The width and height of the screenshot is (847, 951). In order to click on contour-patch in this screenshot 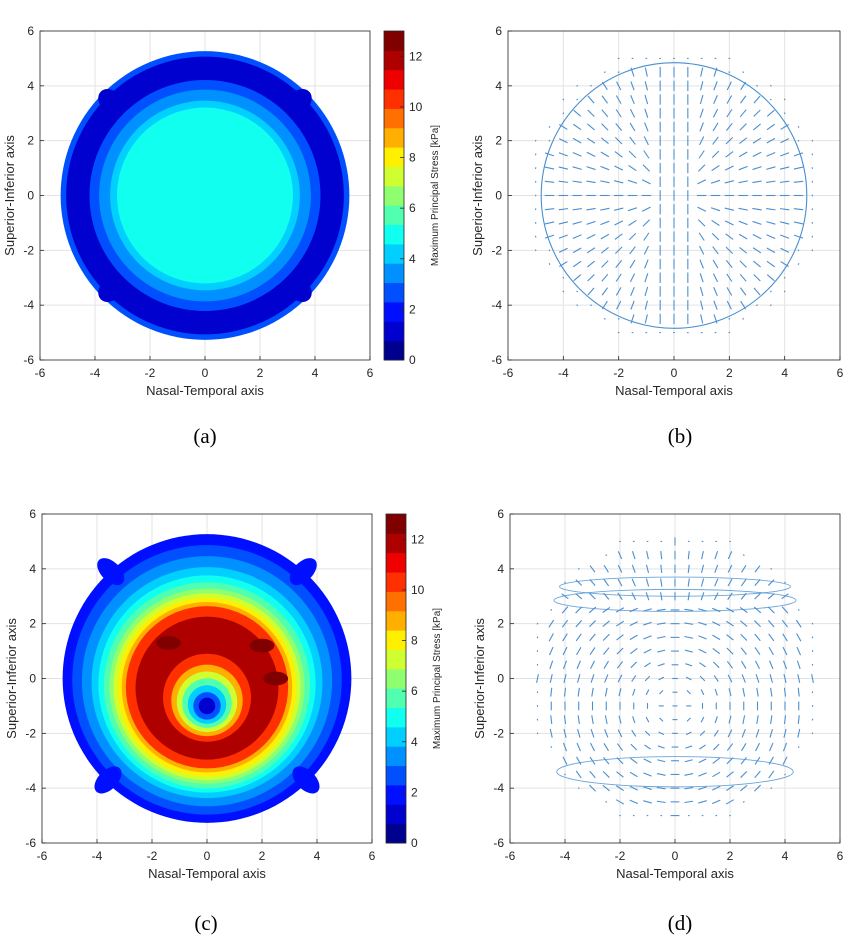, I will do `click(306, 780)`.